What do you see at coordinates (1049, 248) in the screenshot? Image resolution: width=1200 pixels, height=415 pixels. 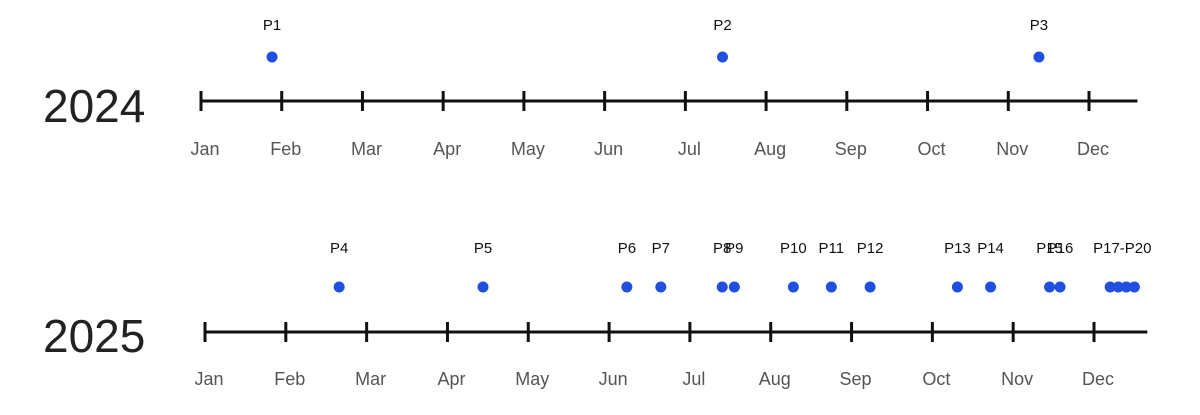 I see `event-label: P15` at bounding box center [1049, 248].